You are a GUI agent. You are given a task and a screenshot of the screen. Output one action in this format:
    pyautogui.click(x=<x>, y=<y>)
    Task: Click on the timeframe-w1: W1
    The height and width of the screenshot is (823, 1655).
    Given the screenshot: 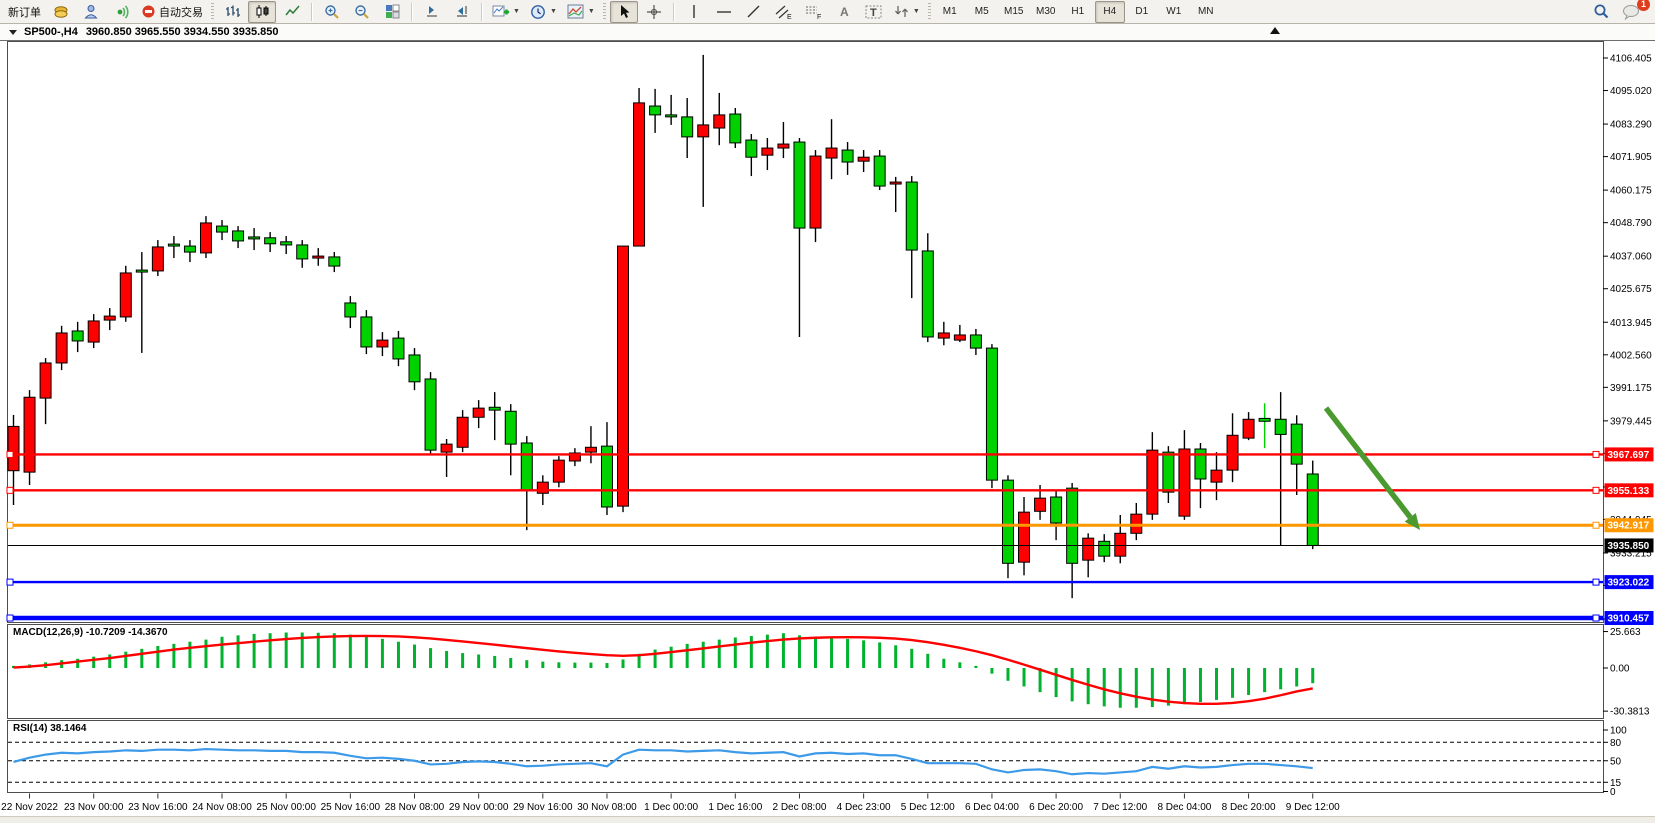 What is the action you would take?
    pyautogui.click(x=1174, y=11)
    